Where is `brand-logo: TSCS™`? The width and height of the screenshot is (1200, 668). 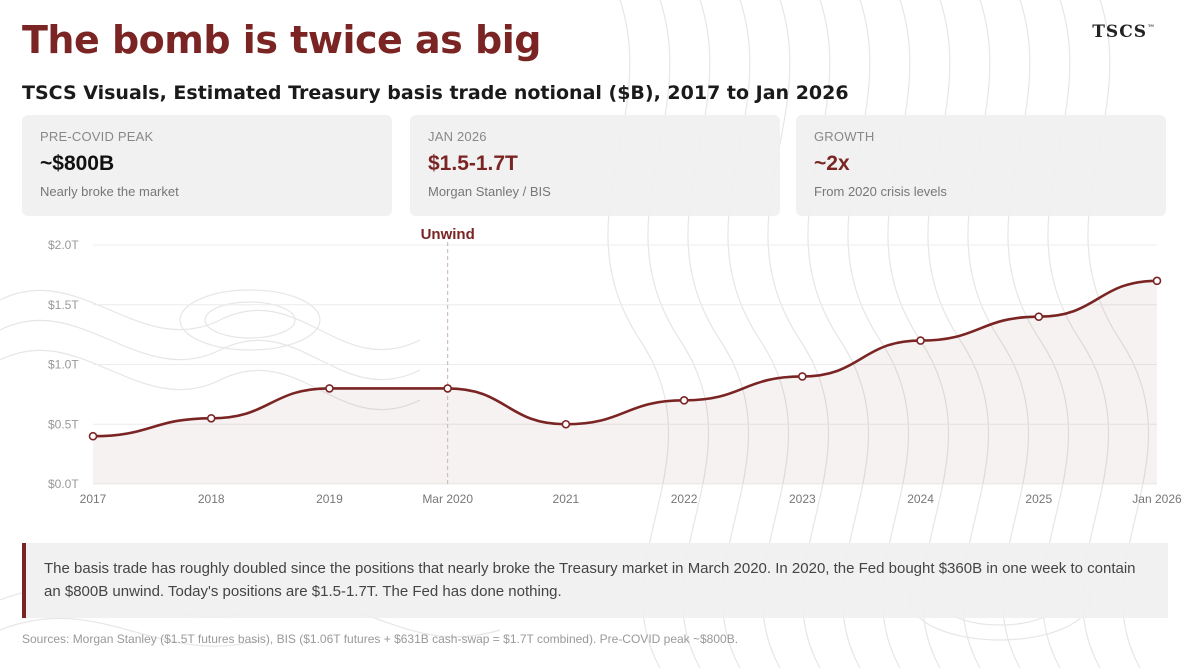
brand-logo: TSCS™ is located at coordinates (1124, 32).